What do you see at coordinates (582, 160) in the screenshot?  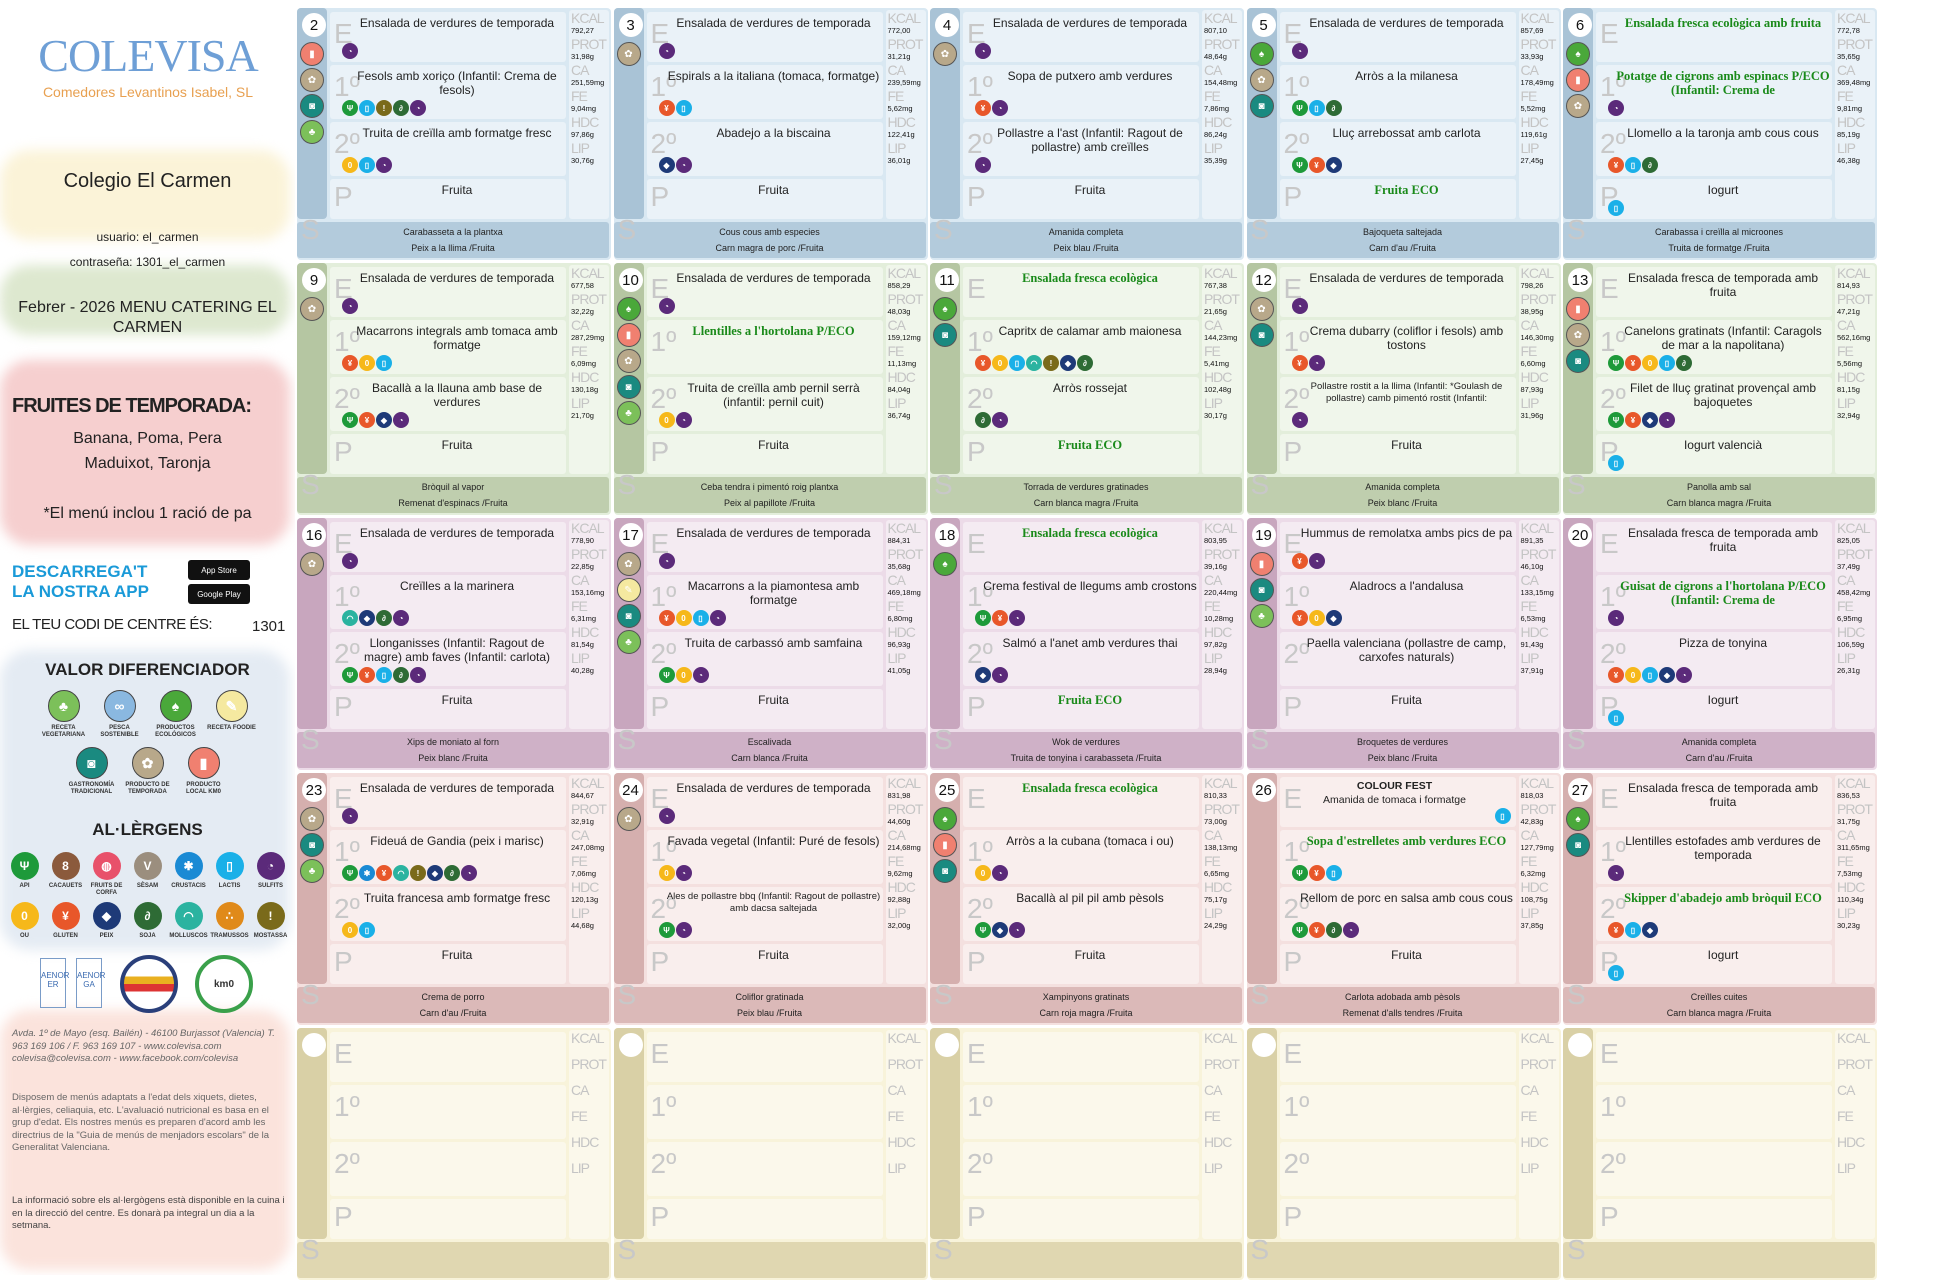 I see `nutrition-value: 30,76g` at bounding box center [582, 160].